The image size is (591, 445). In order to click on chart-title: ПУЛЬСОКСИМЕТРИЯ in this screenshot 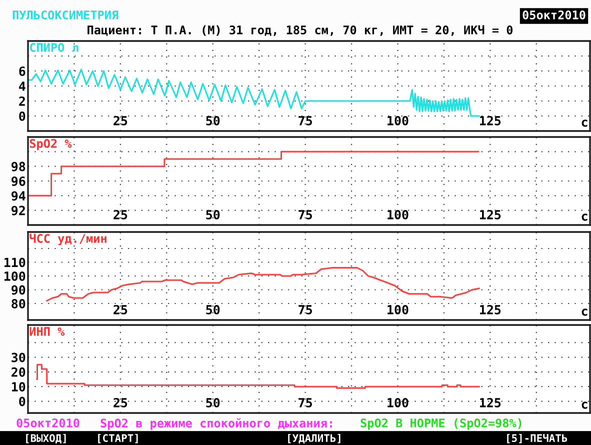, I will do `click(65, 15)`.